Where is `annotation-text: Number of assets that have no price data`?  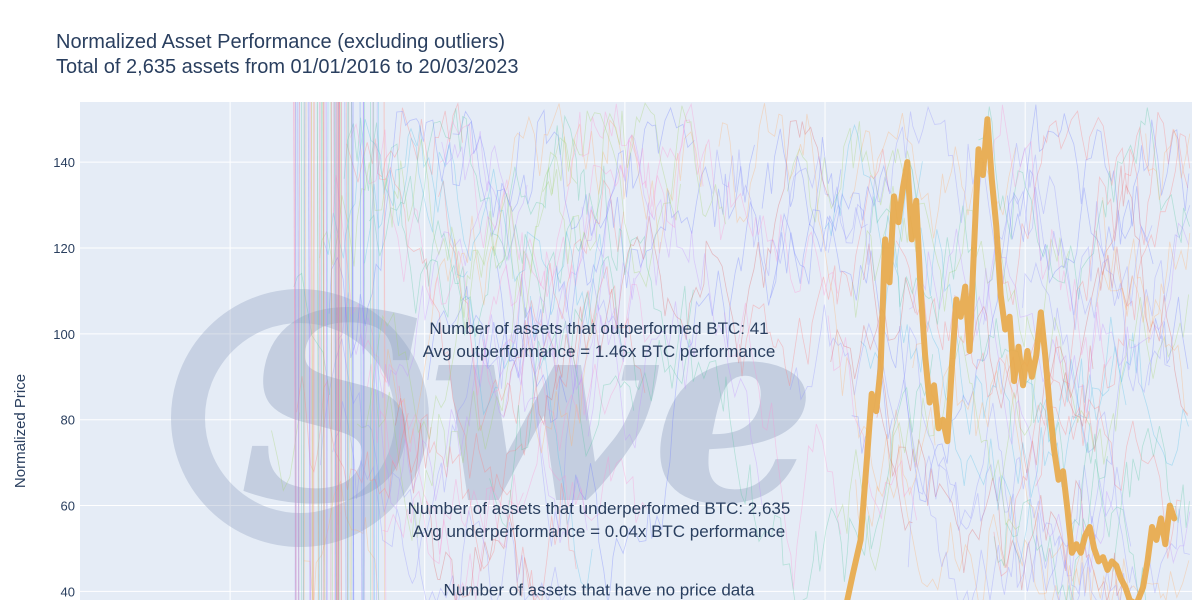 annotation-text: Number of assets that have no price data is located at coordinates (599, 590).